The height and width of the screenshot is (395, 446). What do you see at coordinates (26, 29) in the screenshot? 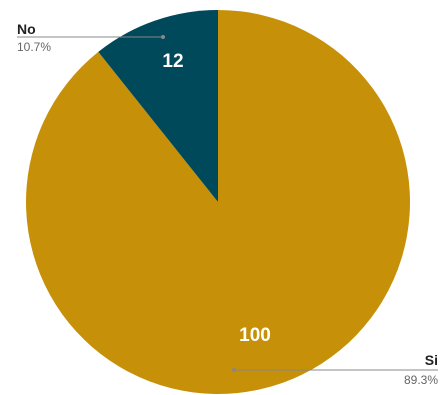
I see `legend-label-no: No` at bounding box center [26, 29].